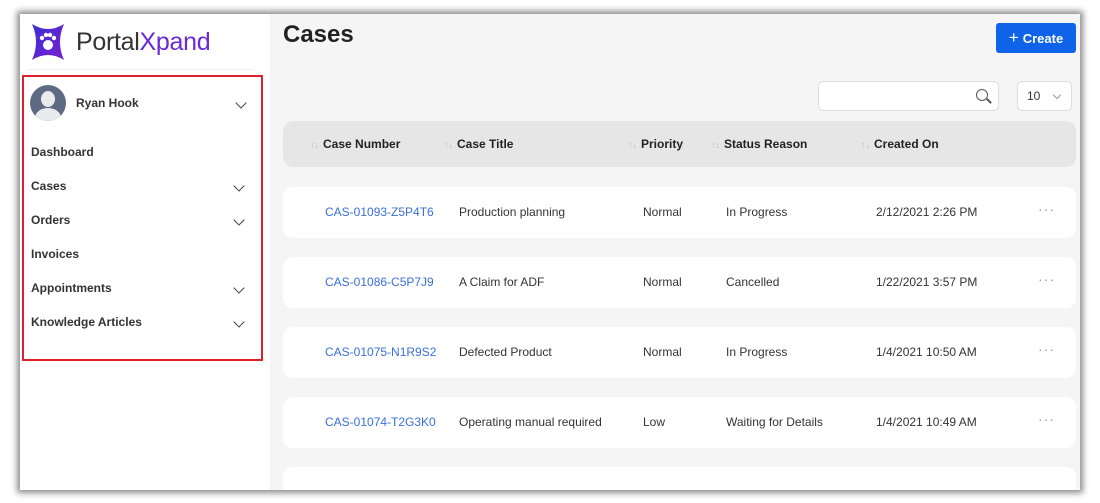 This screenshot has height=503, width=1100. Describe the element at coordinates (906, 144) in the screenshot. I see `column-label: Created On` at that location.